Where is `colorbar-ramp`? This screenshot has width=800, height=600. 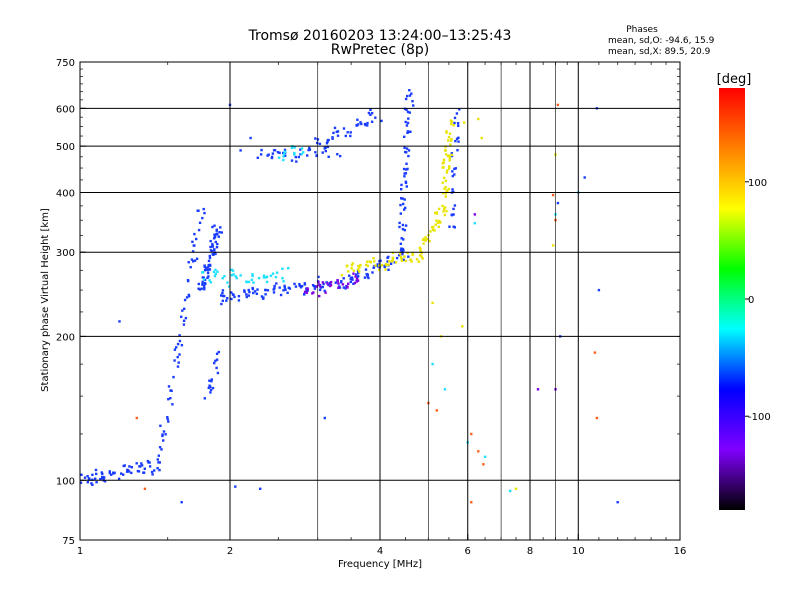
colorbar-ramp is located at coordinates (732, 299).